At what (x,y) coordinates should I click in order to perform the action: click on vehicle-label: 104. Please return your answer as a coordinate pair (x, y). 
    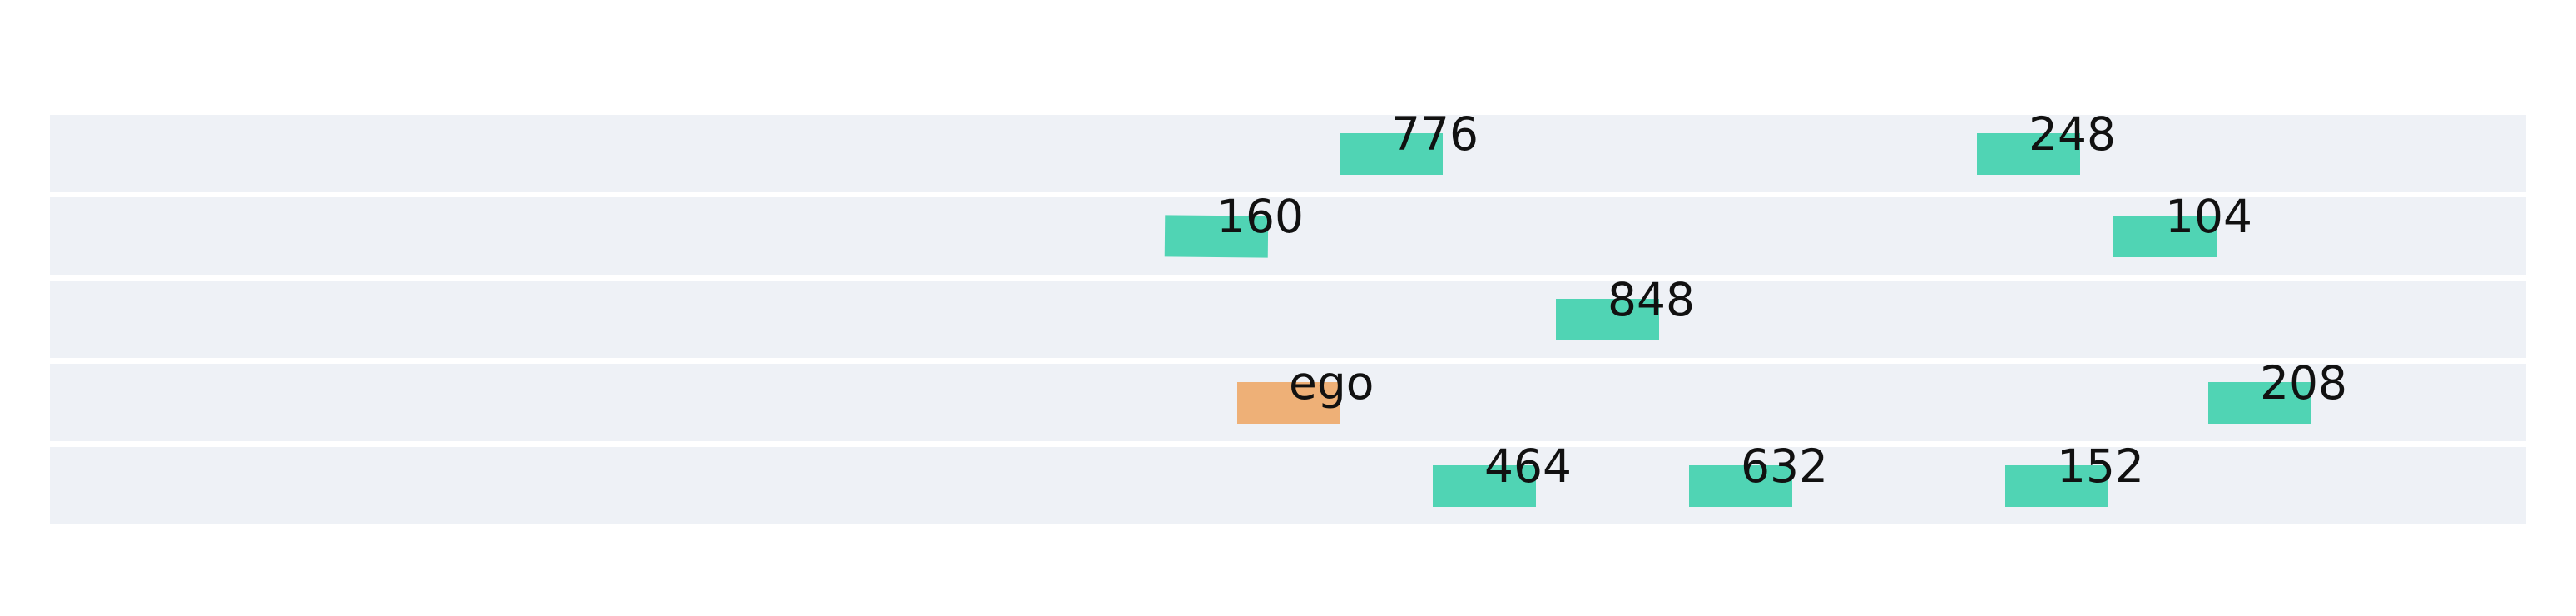
    Looking at the image, I should click on (2208, 216).